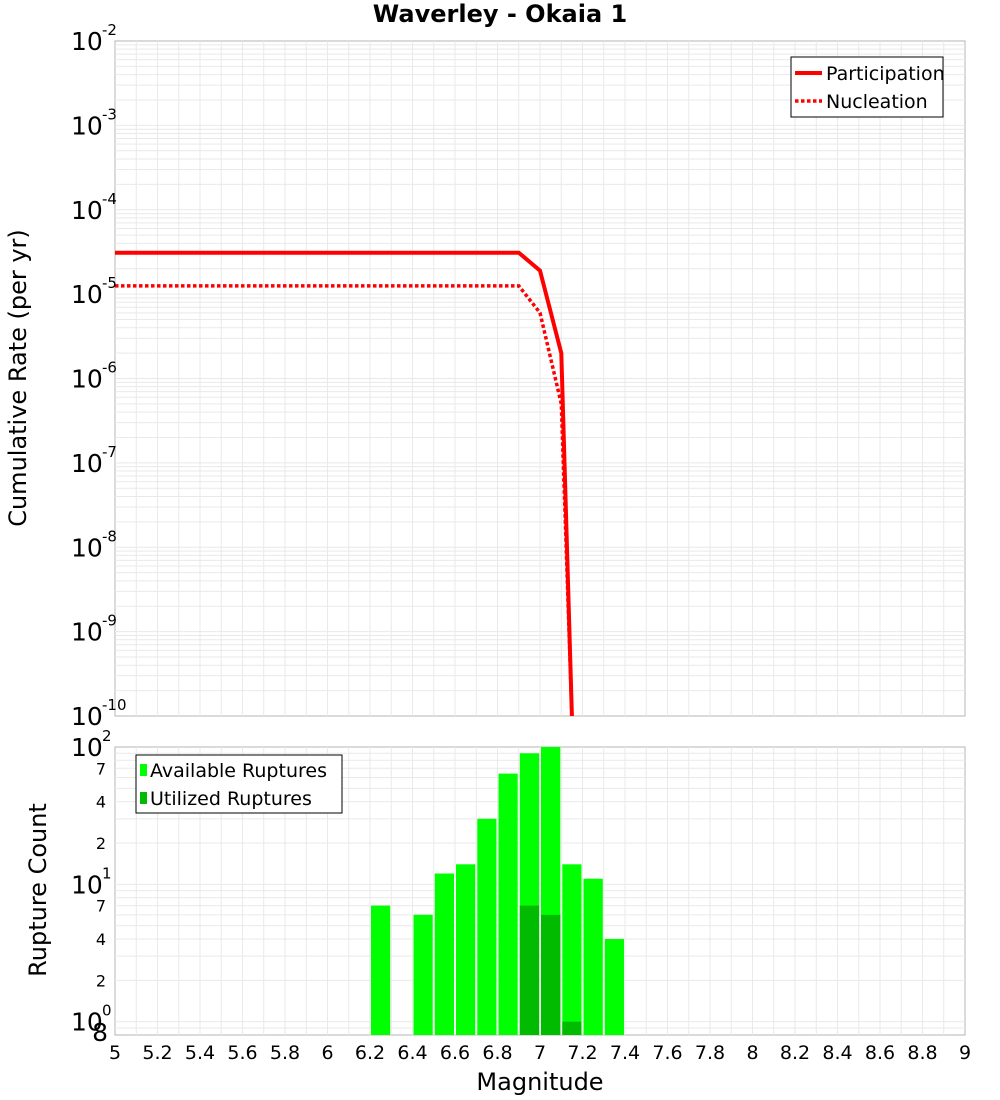 The width and height of the screenshot is (1000, 1100). What do you see at coordinates (500, 14) in the screenshot?
I see `chart-title: Waverley - Okaia 1` at bounding box center [500, 14].